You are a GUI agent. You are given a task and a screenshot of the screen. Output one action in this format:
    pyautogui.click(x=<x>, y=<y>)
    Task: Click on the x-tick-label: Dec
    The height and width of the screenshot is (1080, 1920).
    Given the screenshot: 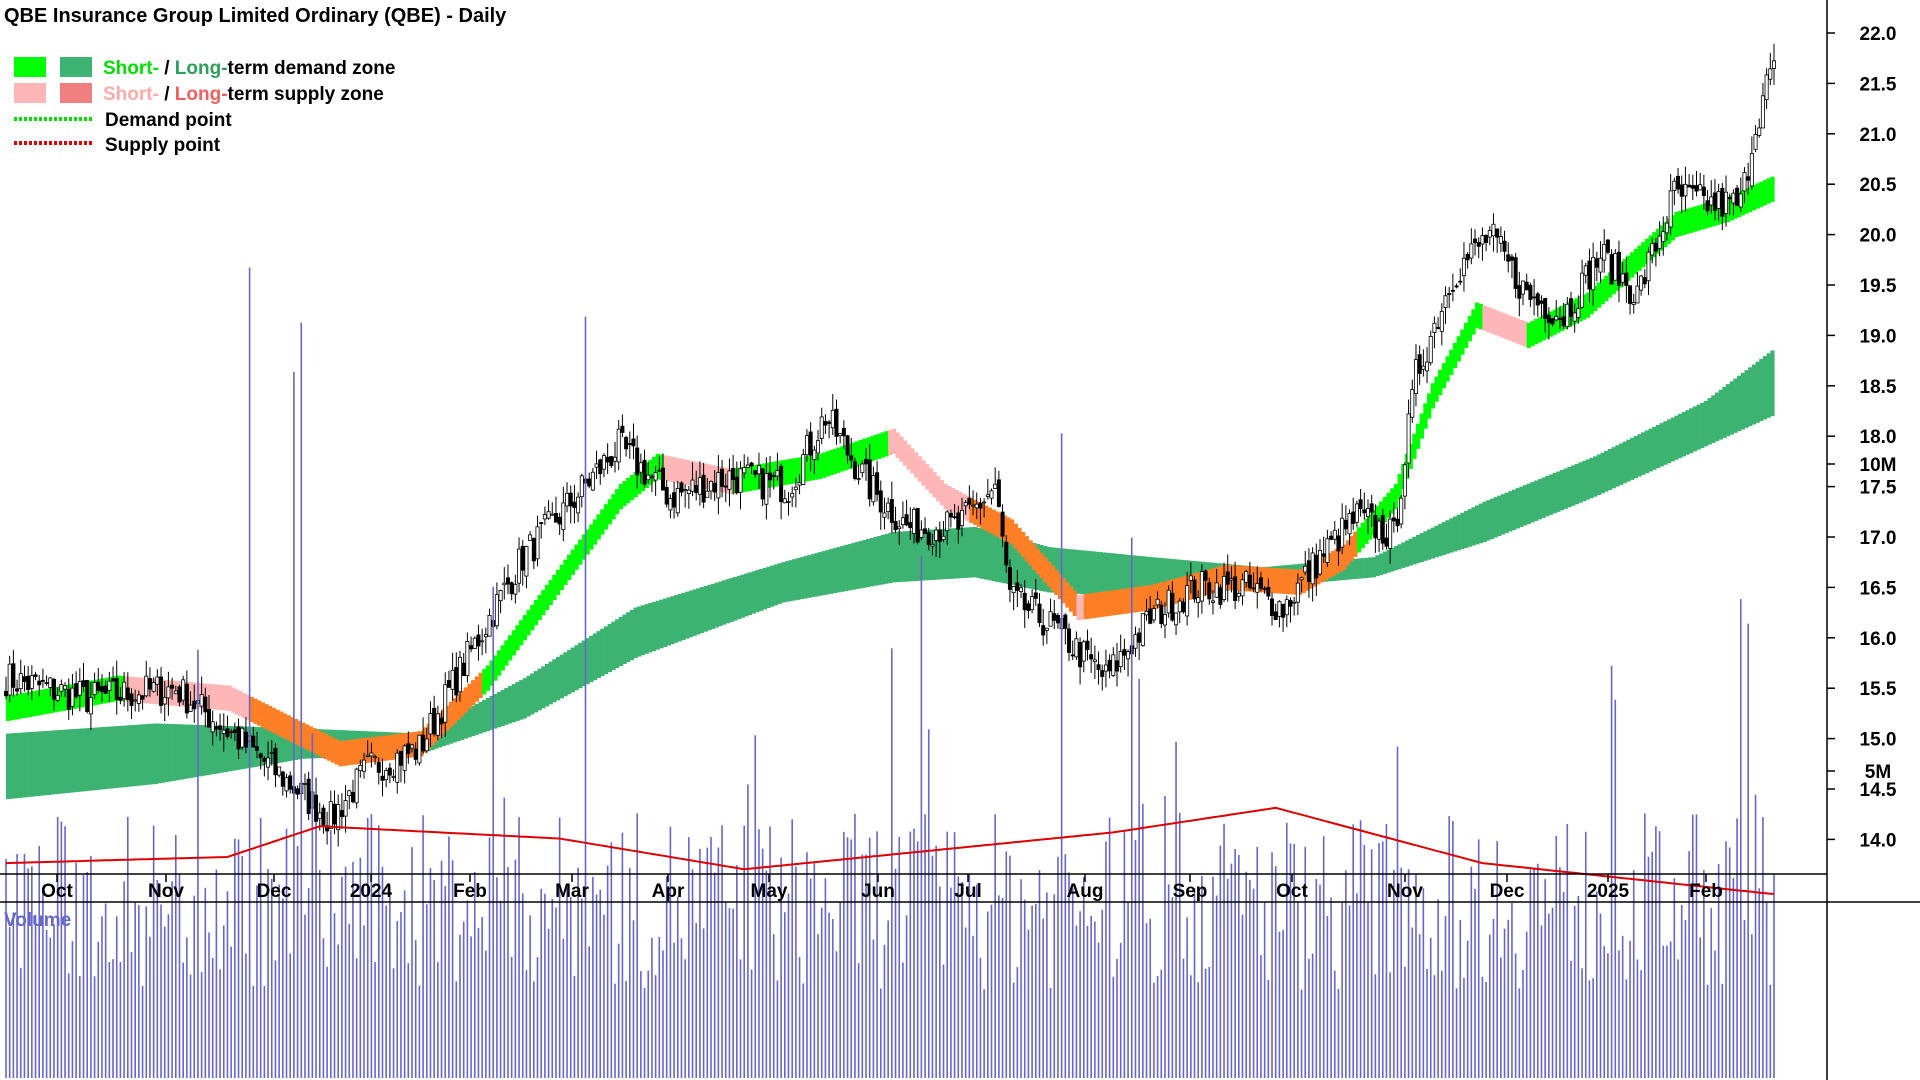 What is the action you would take?
    pyautogui.click(x=1507, y=891)
    